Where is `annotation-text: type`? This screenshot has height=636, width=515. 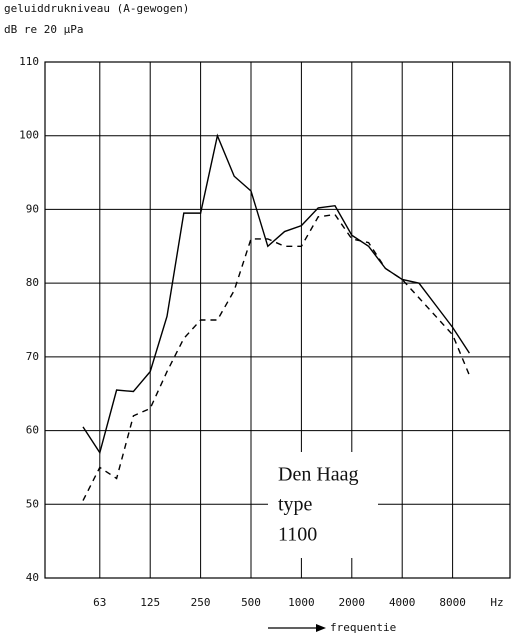 annotation-text: type is located at coordinates (295, 505).